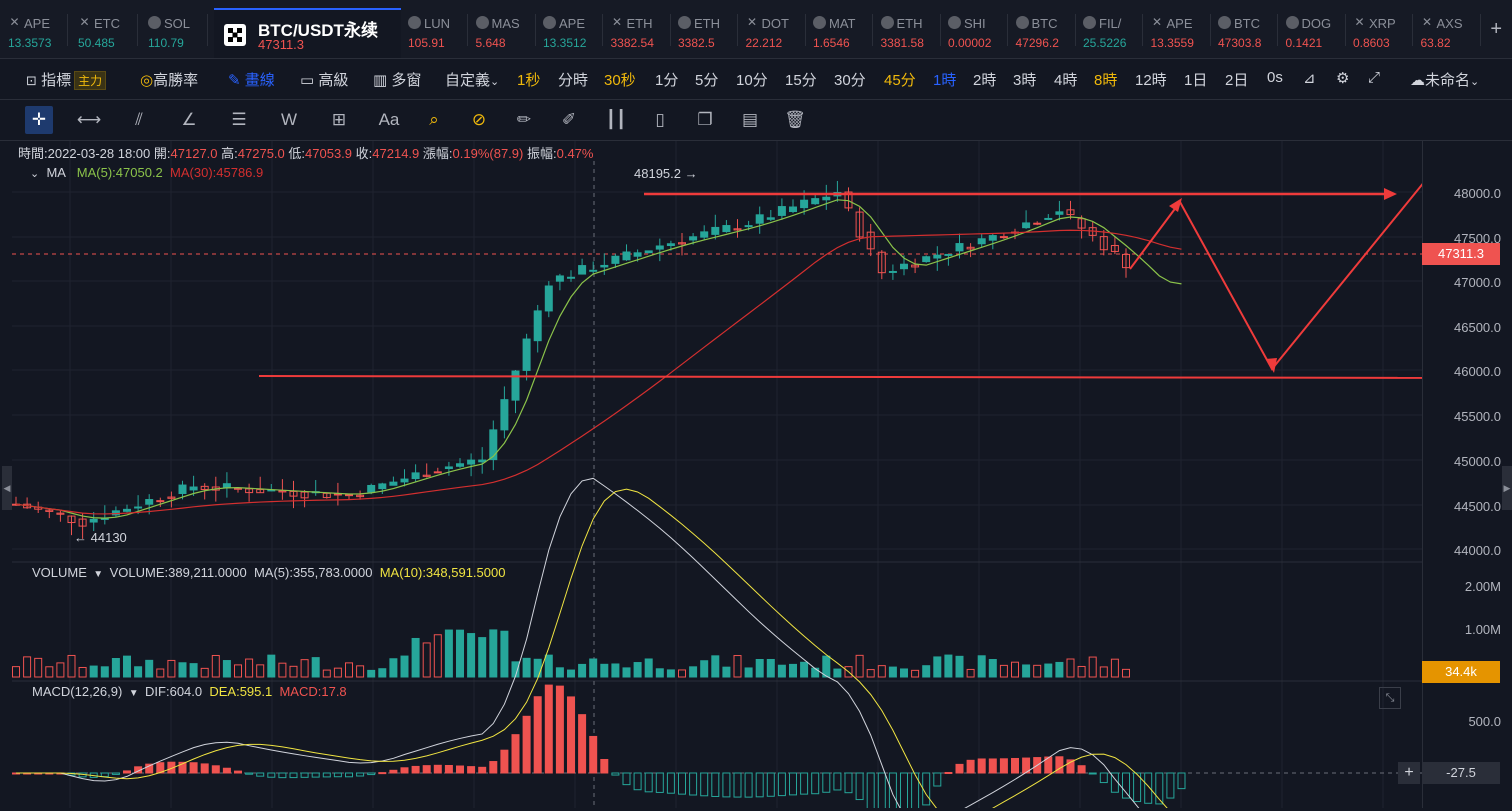 Image resolution: width=1512 pixels, height=811 pixels. I want to click on ruler-tool-icon: ✏, so click(524, 119).